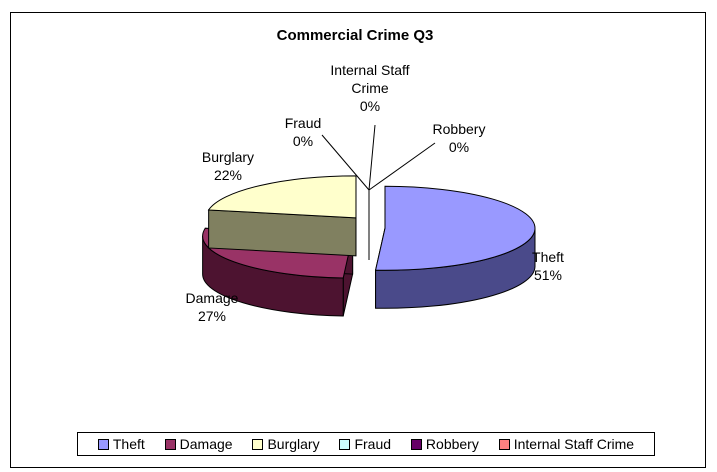  I want to click on slice-theft, so click(455, 247).